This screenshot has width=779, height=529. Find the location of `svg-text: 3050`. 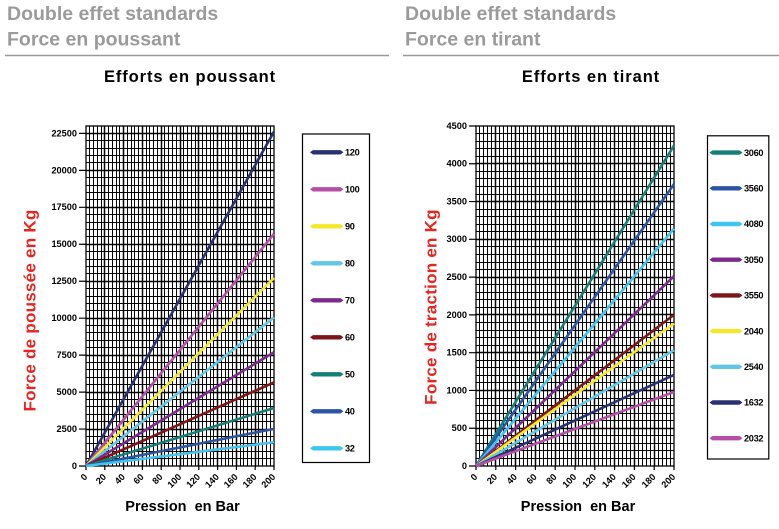

svg-text: 3050 is located at coordinates (753, 260).